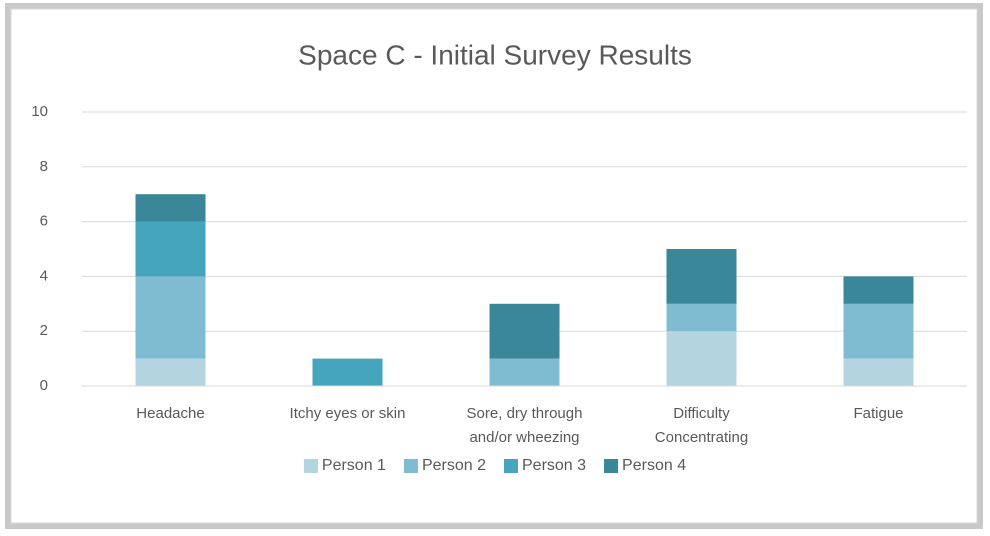 This screenshot has width=990, height=536. Describe the element at coordinates (348, 413) in the screenshot. I see `x-tick-label: Itchy eyes or skin` at that location.